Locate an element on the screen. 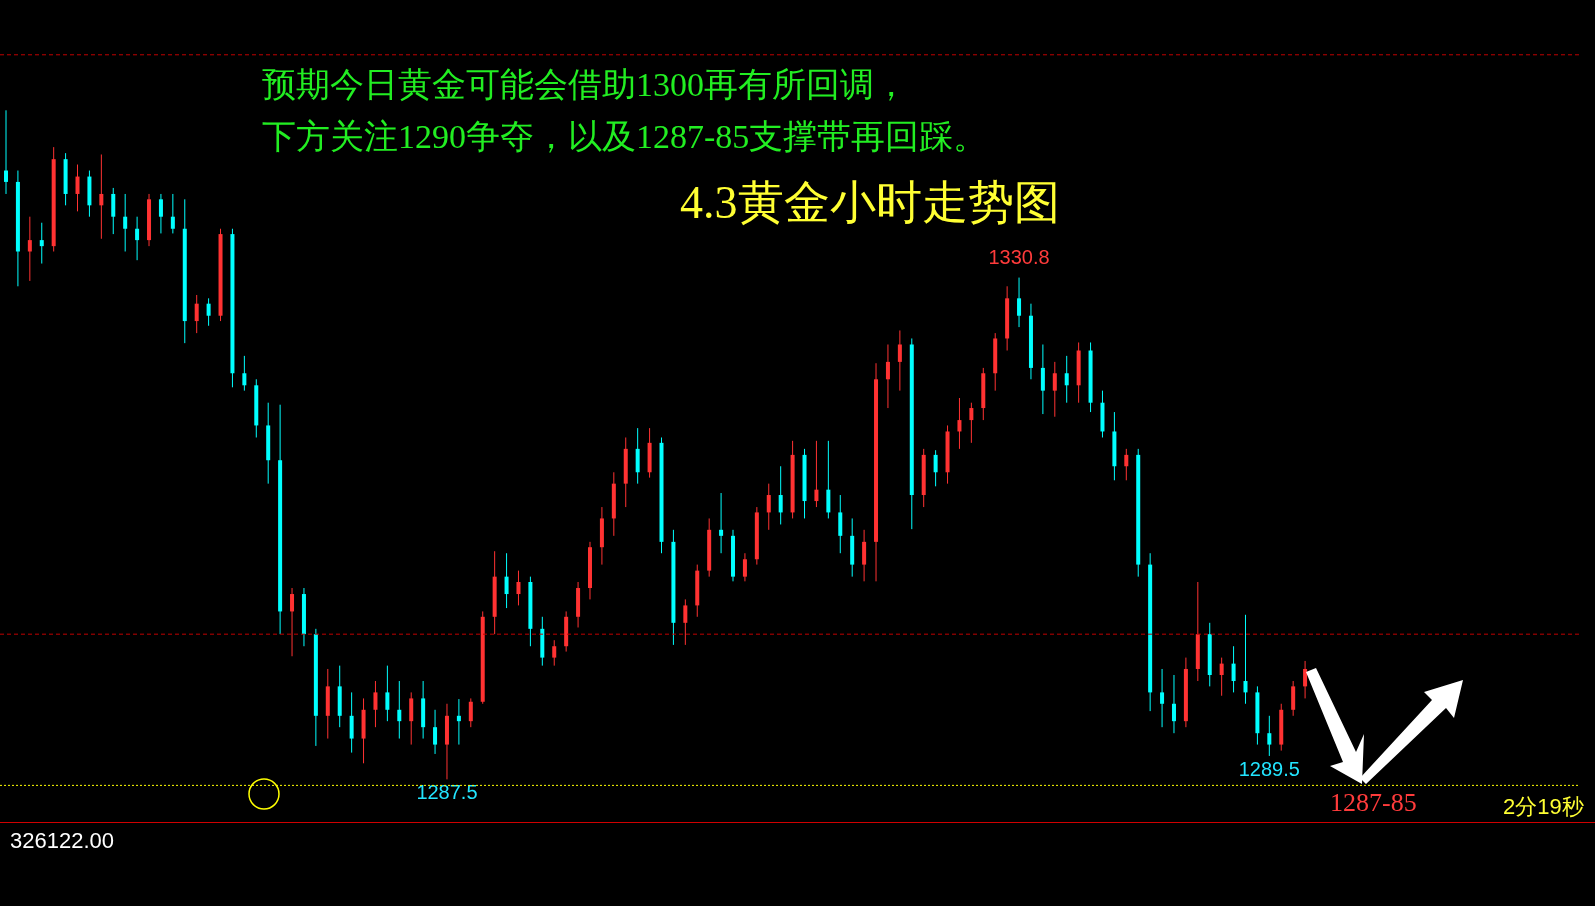 This screenshot has width=1595, height=906. text: 2分19秒 is located at coordinates (1543, 807).